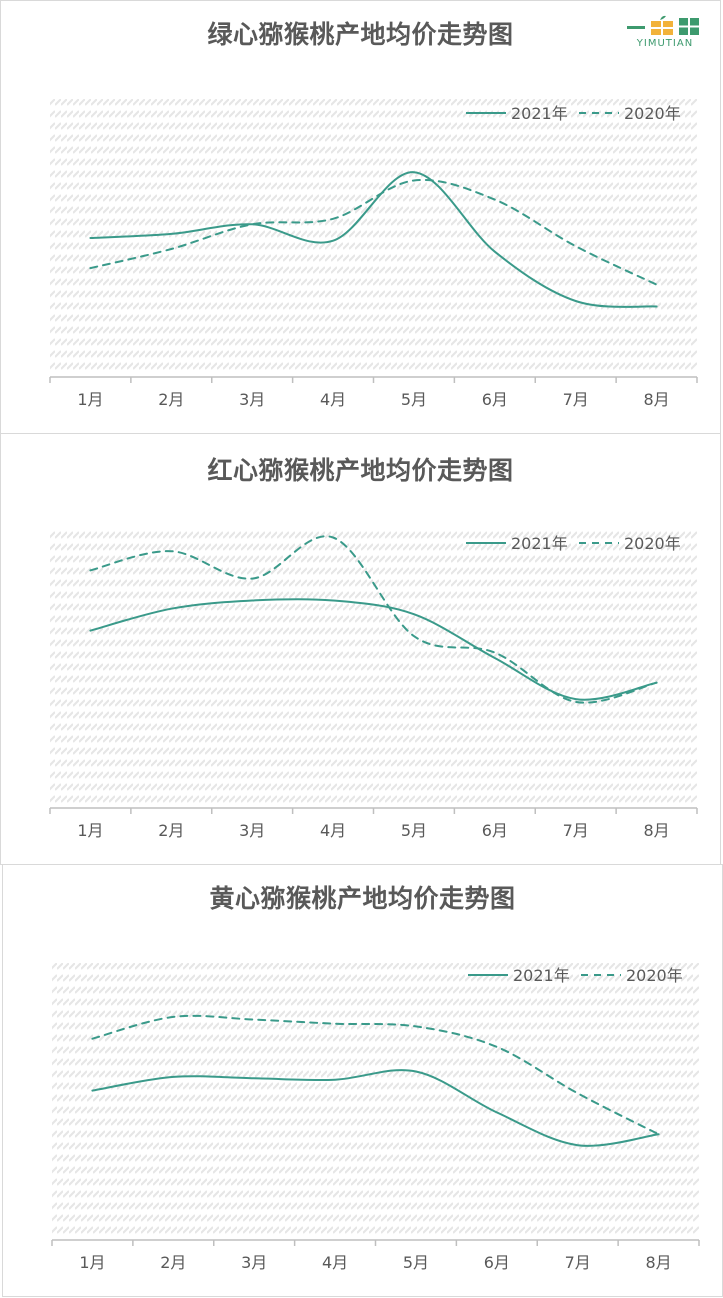  Describe the element at coordinates (360, 470) in the screenshot. I see `chart-title: 红心猕猴桃产地均价走势图` at that location.